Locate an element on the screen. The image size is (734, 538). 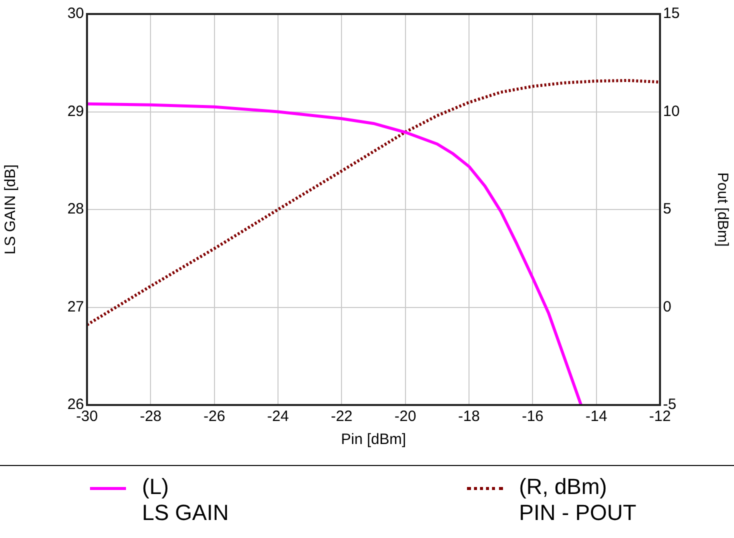
x-tick-label: -16 is located at coordinates (533, 417).